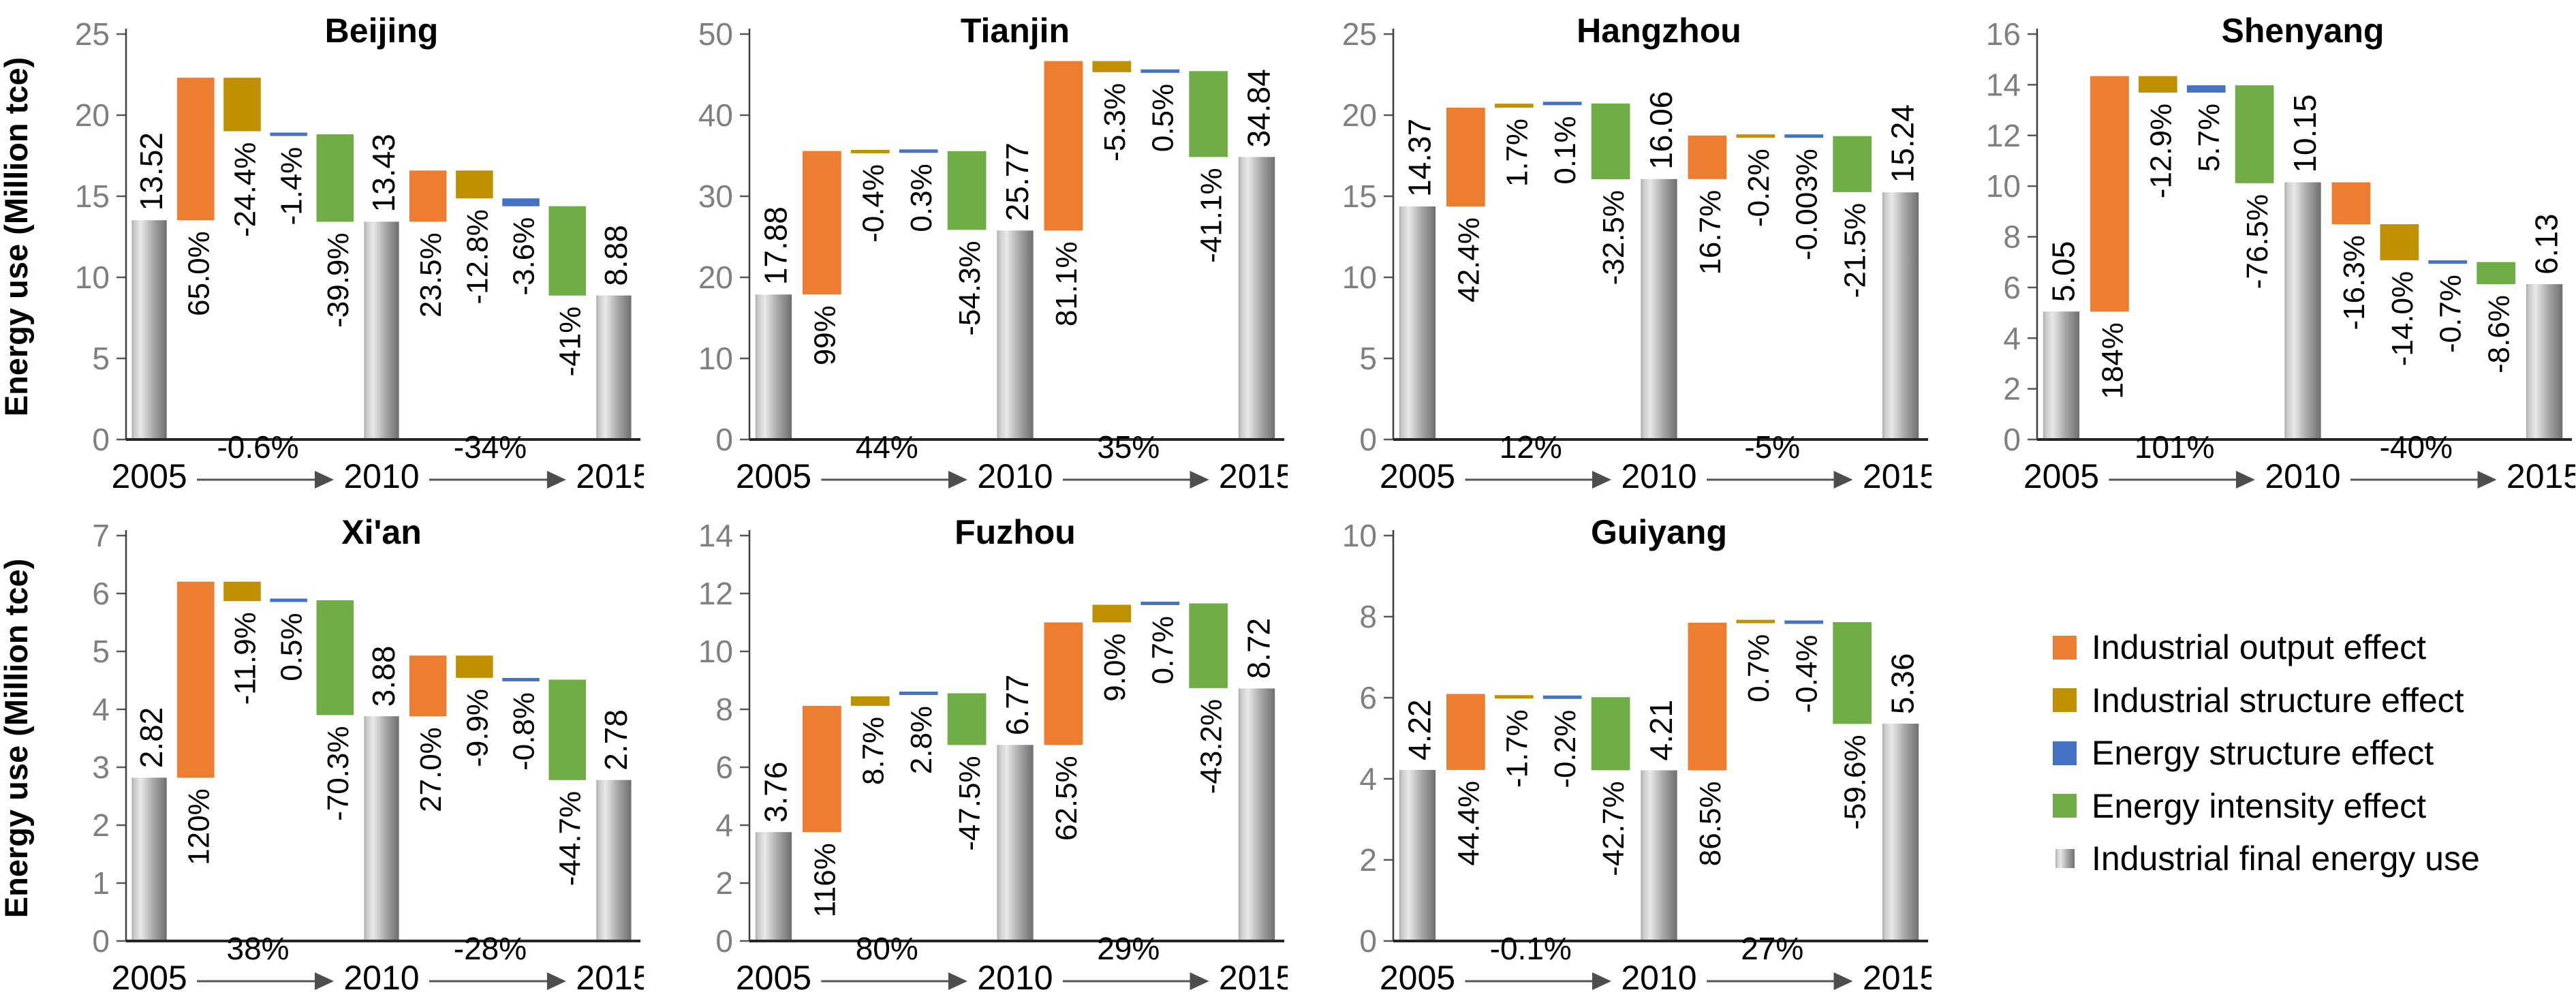  Describe the element at coordinates (17, 237) in the screenshot. I see `y-axis-title: Energy use (Million tce)` at that location.